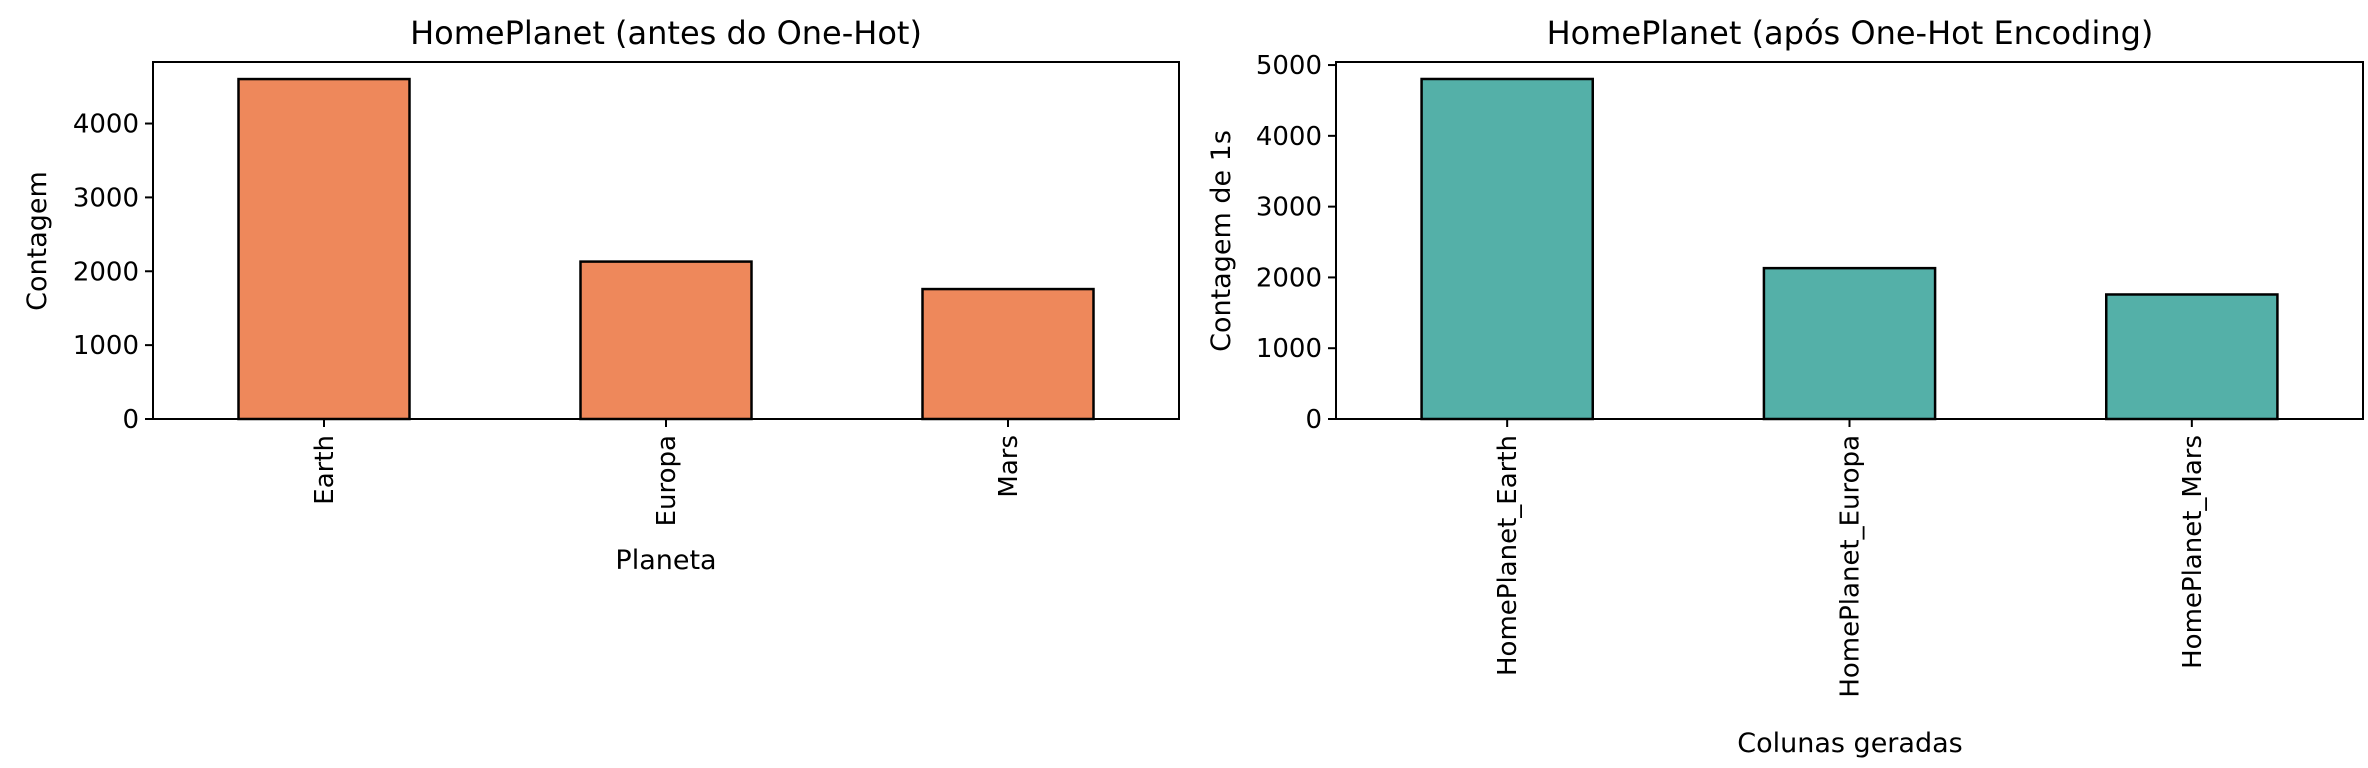 Image resolution: width=2368 pixels, height=768 pixels. Describe the element at coordinates (1296, 243) in the screenshot. I see `chart-2-y-axis: 0 1000 2000 3000 4000 5000` at that location.